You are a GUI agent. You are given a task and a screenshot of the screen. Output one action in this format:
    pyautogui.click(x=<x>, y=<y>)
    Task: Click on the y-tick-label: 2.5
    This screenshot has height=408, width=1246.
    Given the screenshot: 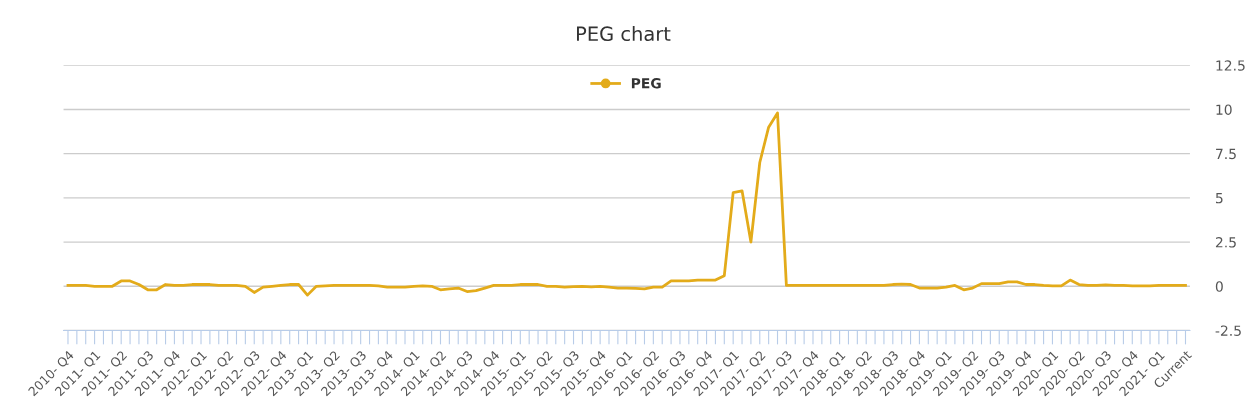 What is the action you would take?
    pyautogui.click(x=1225, y=242)
    